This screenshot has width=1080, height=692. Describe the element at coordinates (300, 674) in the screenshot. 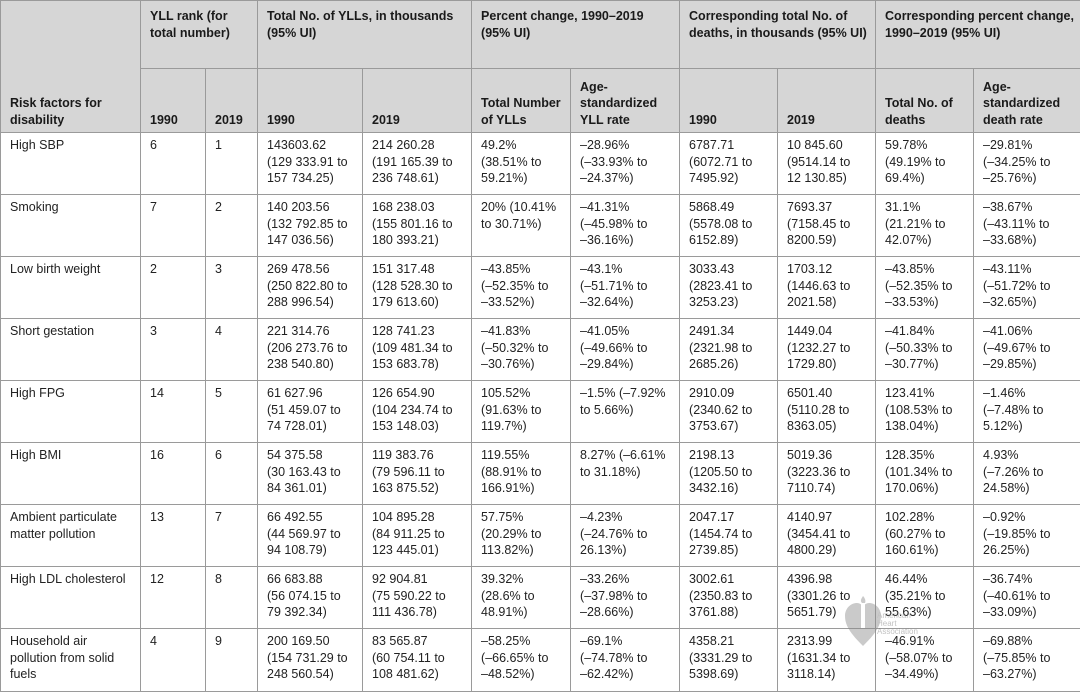

I see `cell-line: 248 560.54)` at that location.